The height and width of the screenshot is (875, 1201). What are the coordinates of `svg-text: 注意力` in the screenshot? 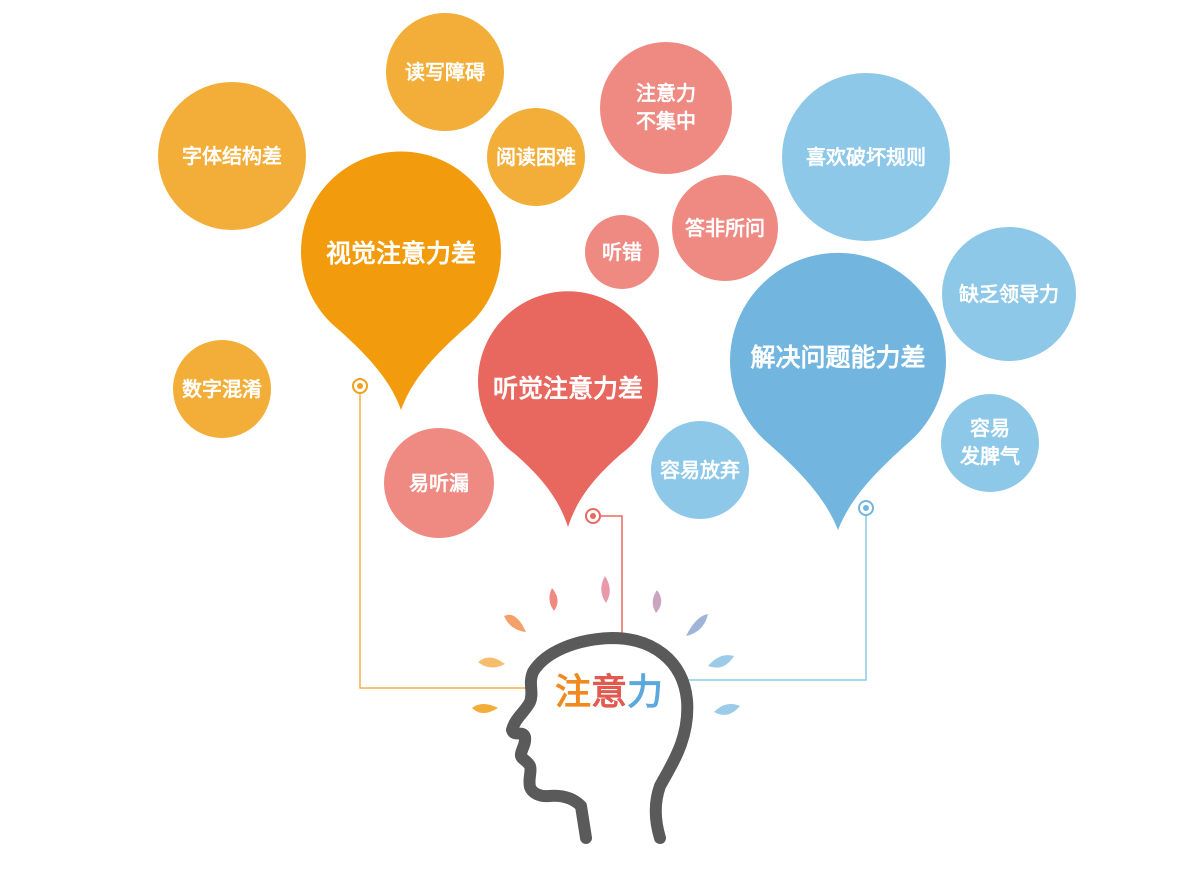 It's located at (666, 93).